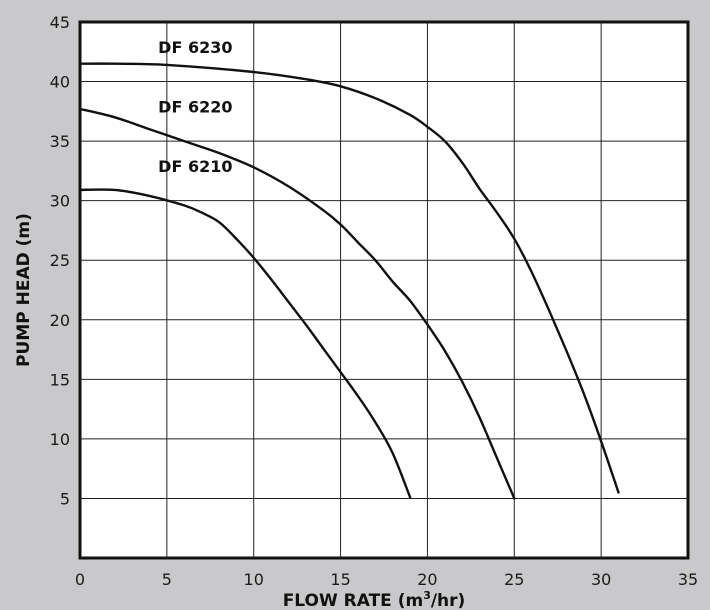 The height and width of the screenshot is (610, 710). What do you see at coordinates (601, 579) in the screenshot?
I see `x-tick-label: 30` at bounding box center [601, 579].